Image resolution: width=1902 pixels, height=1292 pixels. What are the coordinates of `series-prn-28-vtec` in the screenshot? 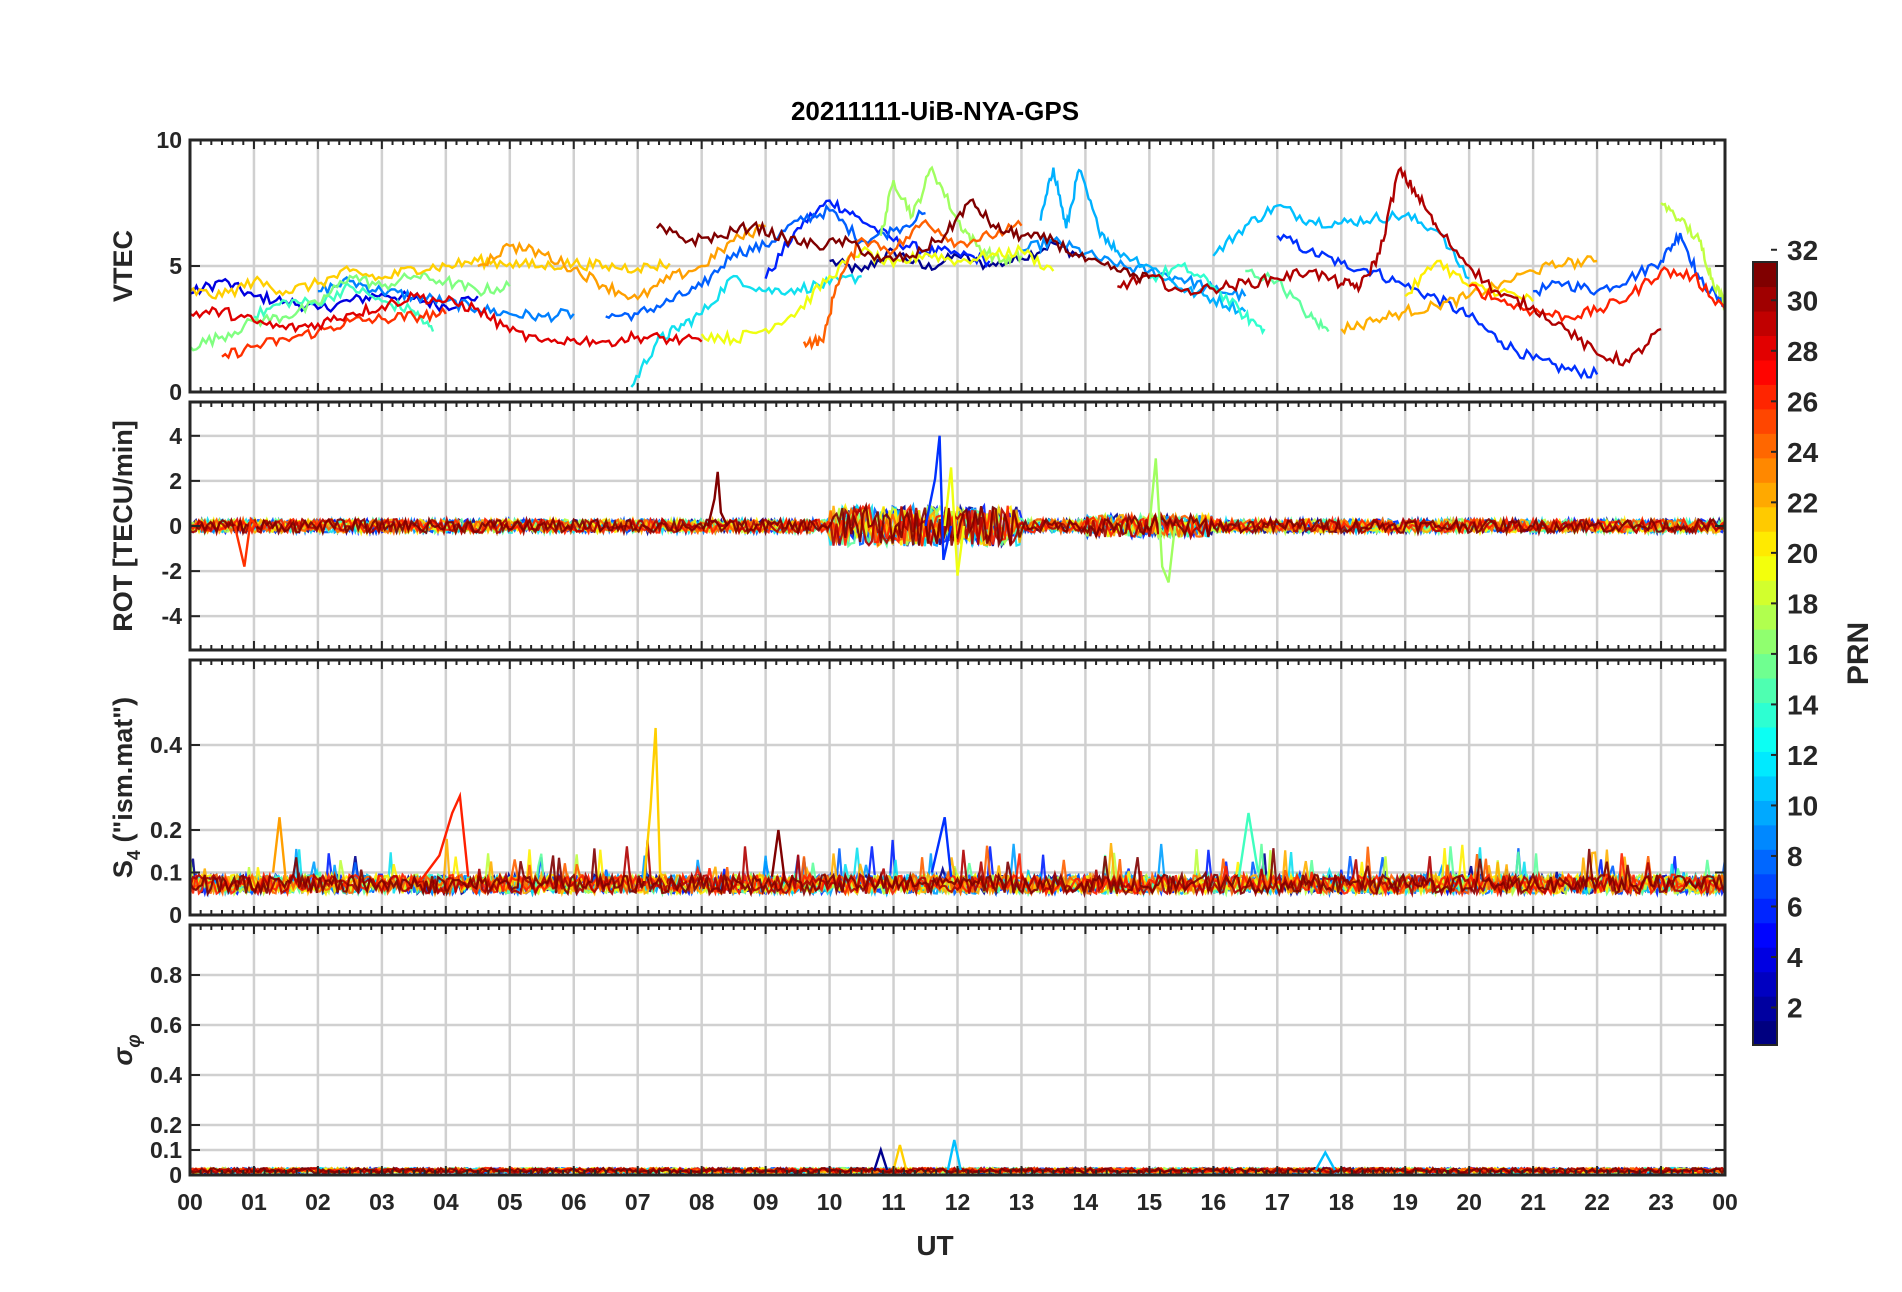 It's located at (334, 333).